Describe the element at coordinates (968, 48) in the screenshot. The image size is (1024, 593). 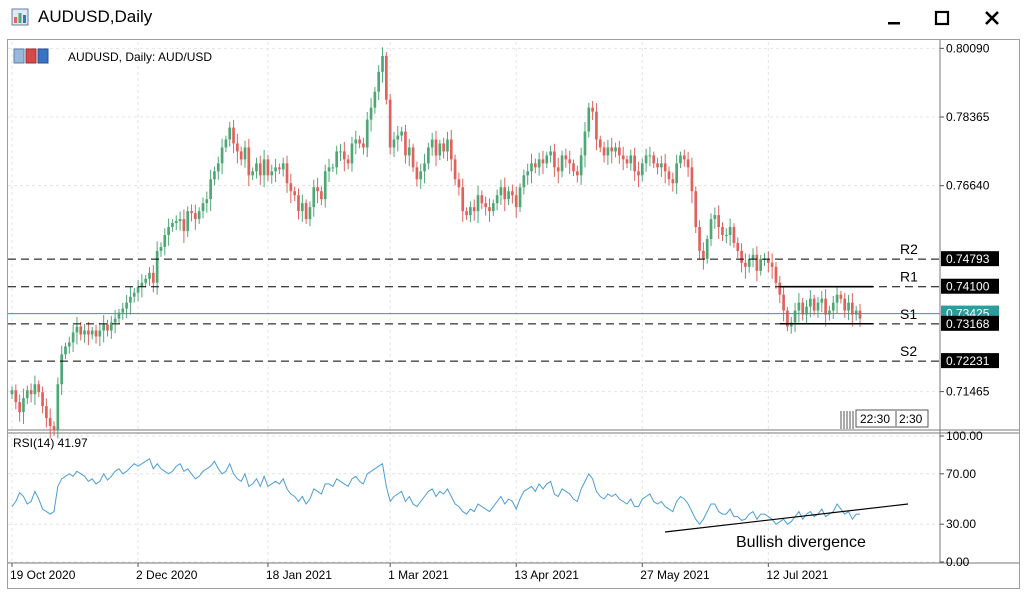
I see `price-tick-label-0: 0.80090` at that location.